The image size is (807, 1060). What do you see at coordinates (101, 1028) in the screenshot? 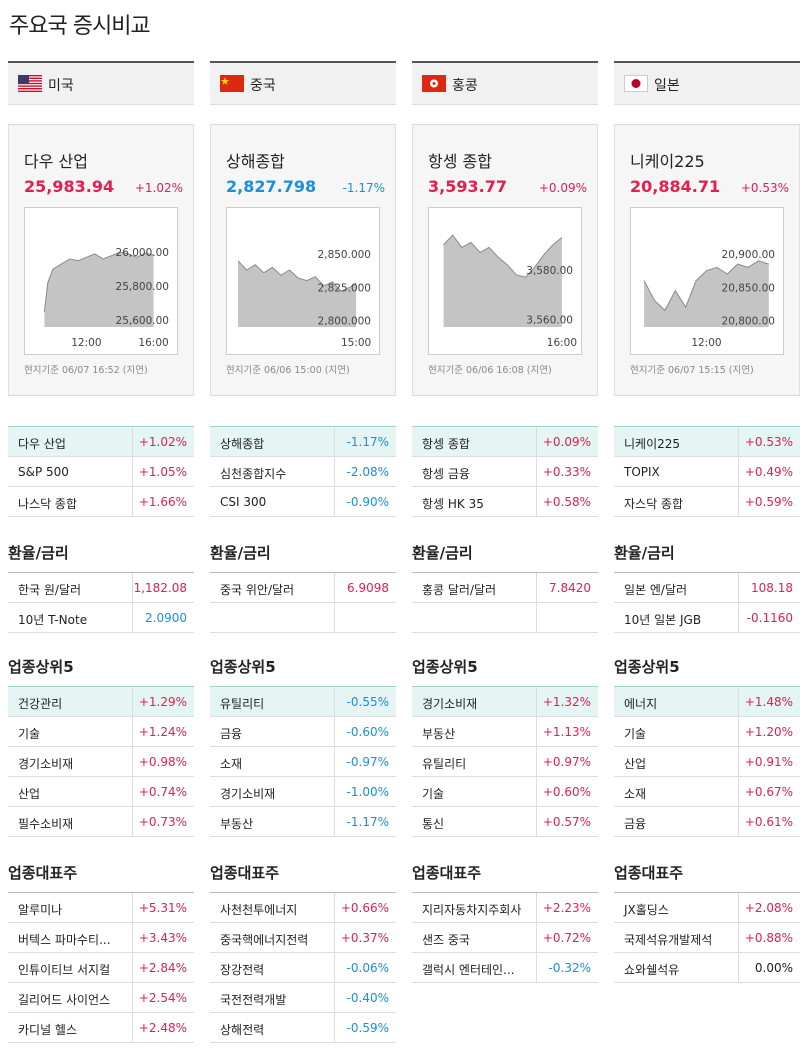
I see `table-row: 카디널 헬스 +2.48%` at bounding box center [101, 1028].